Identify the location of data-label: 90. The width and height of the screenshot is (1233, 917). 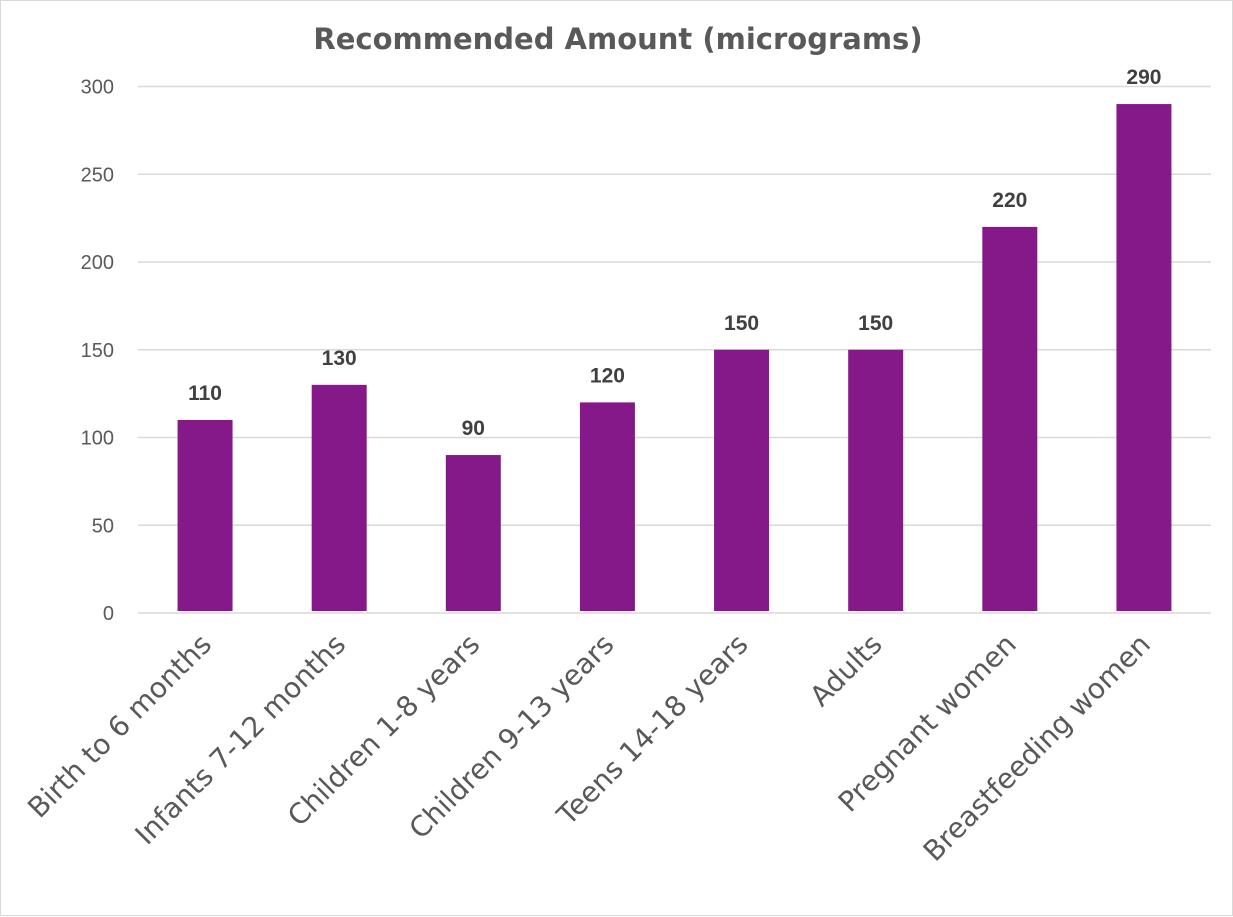
(473, 428).